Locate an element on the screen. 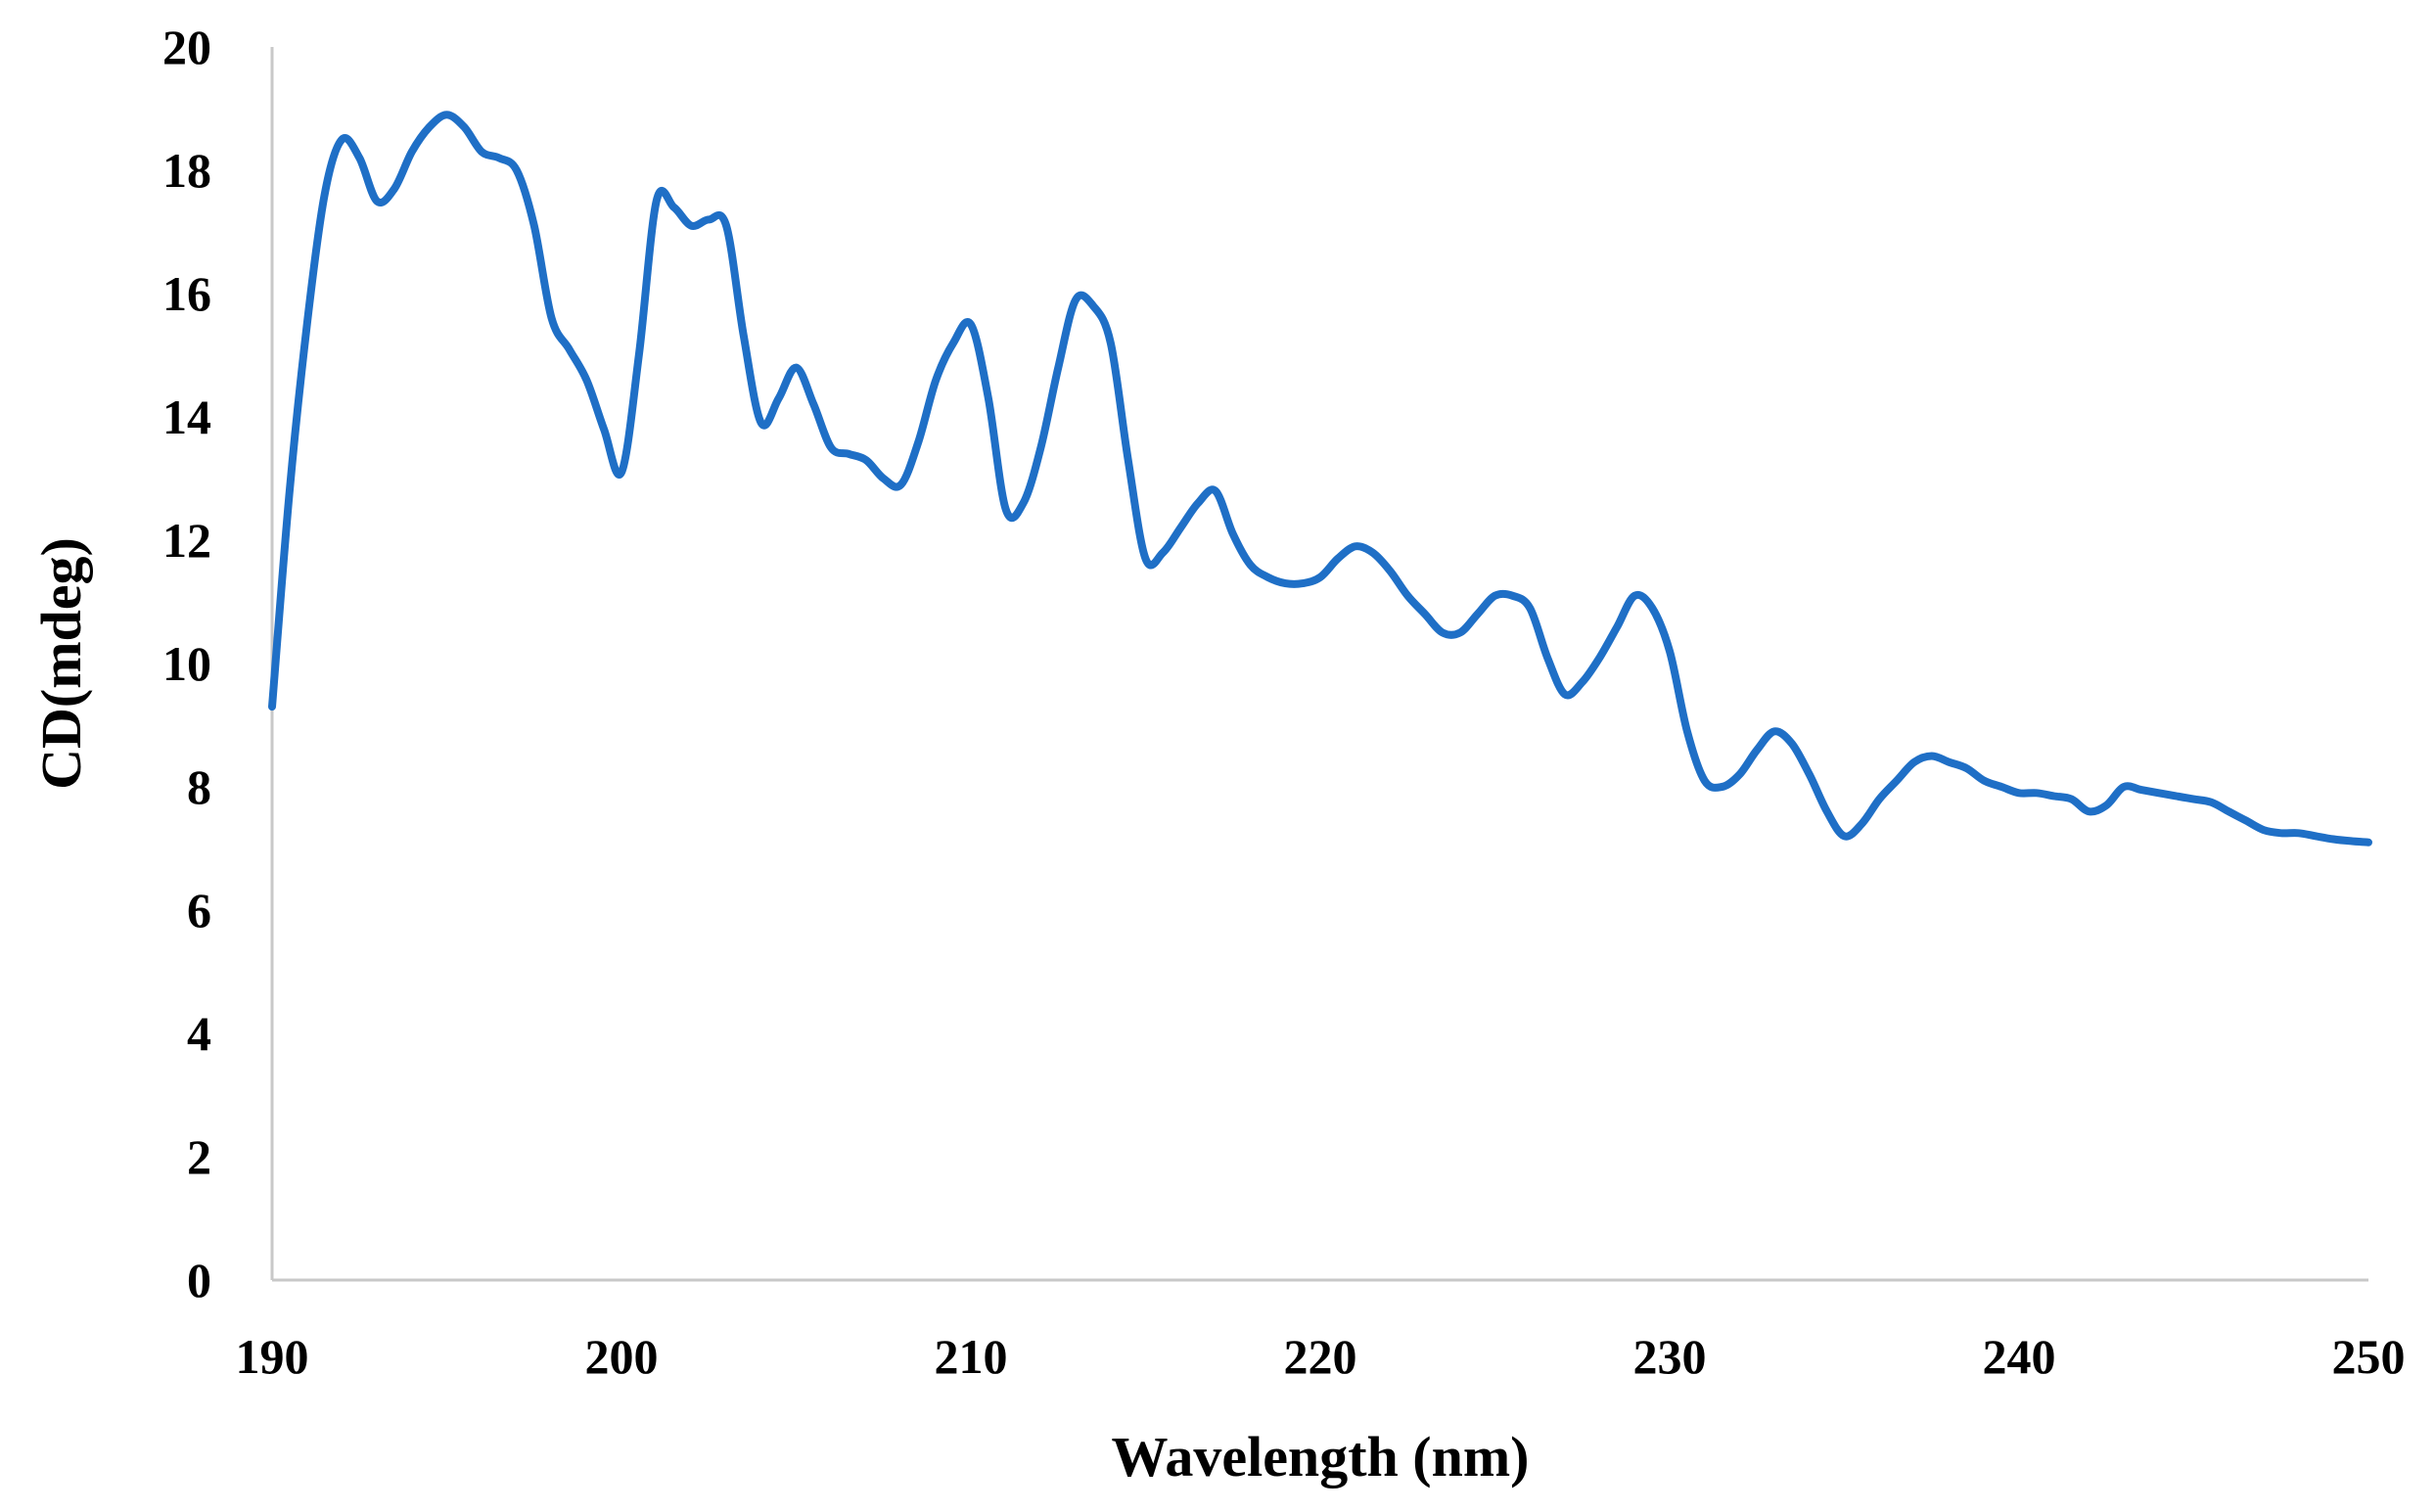  x-tick-label: 190 is located at coordinates (272, 1356).